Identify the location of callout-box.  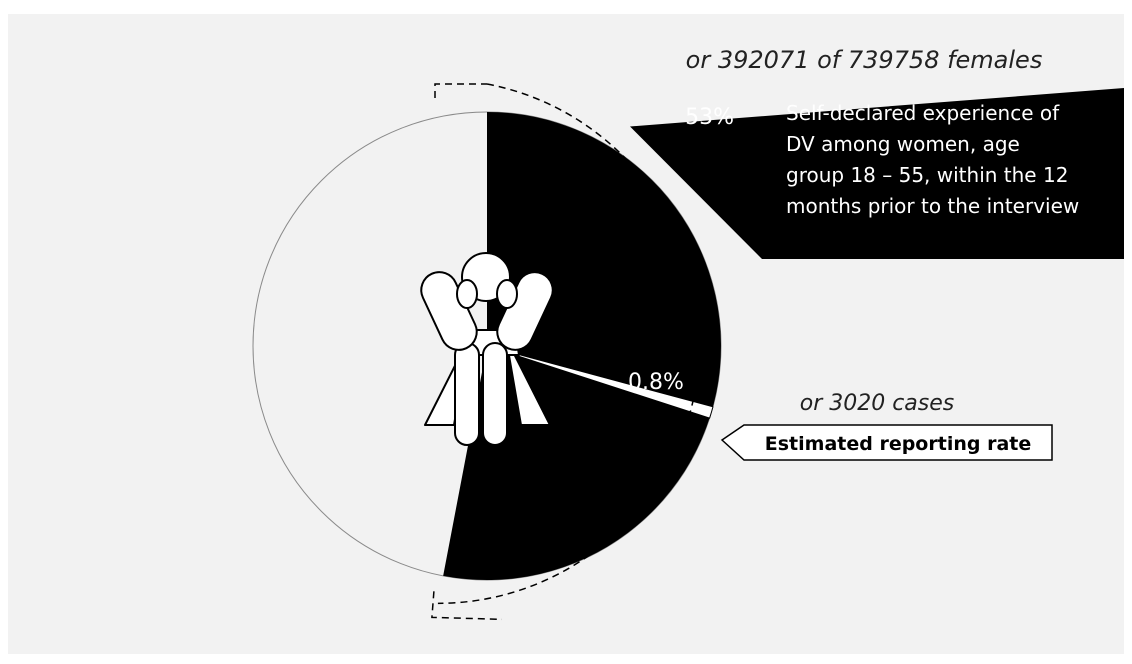
(886, 442).